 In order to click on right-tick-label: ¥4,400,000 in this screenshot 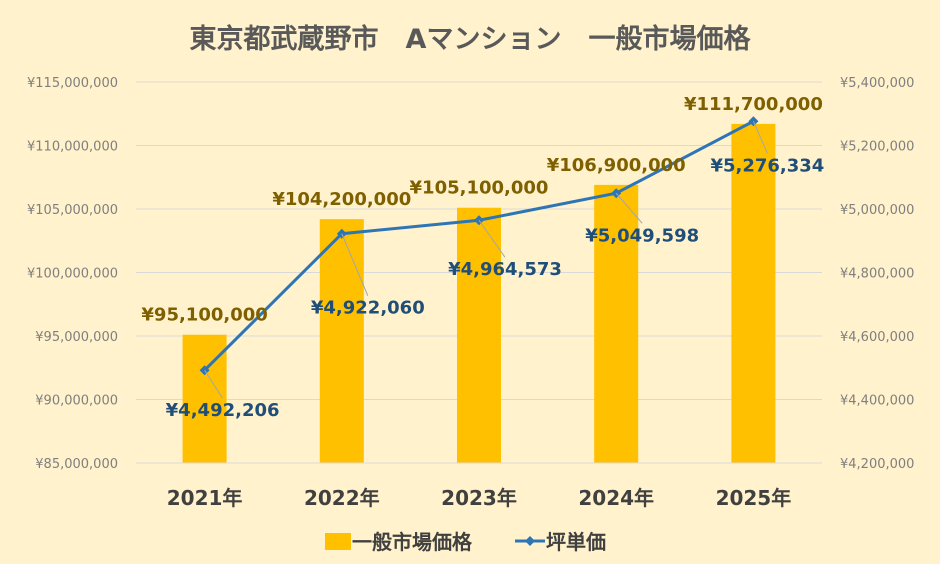, I will do `click(877, 401)`.